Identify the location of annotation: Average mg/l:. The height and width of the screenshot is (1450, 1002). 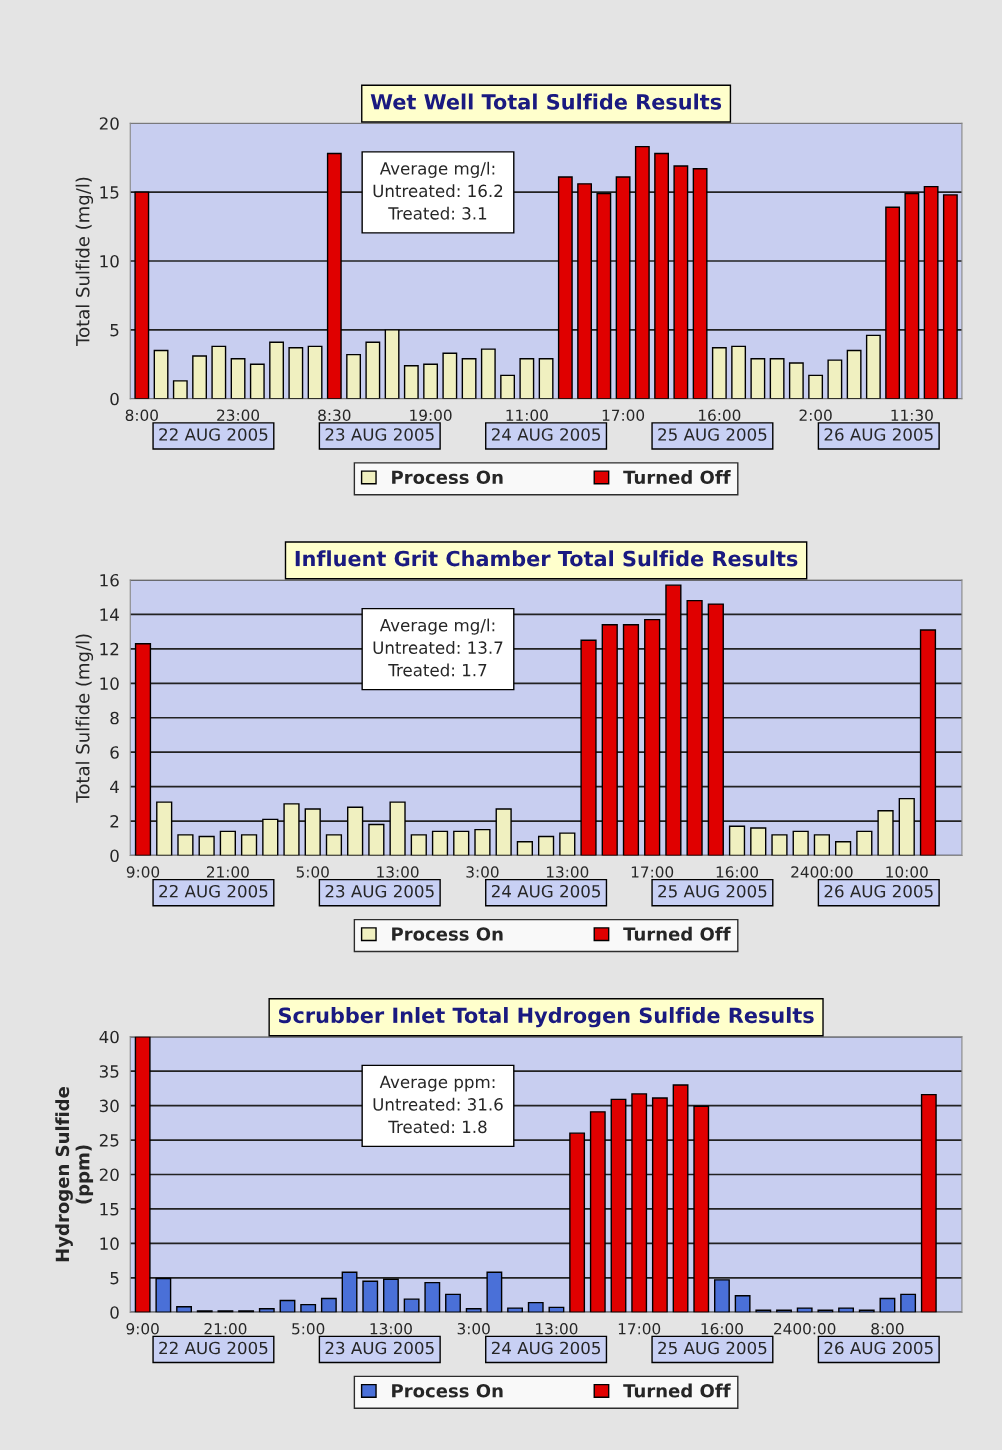
(437, 626).